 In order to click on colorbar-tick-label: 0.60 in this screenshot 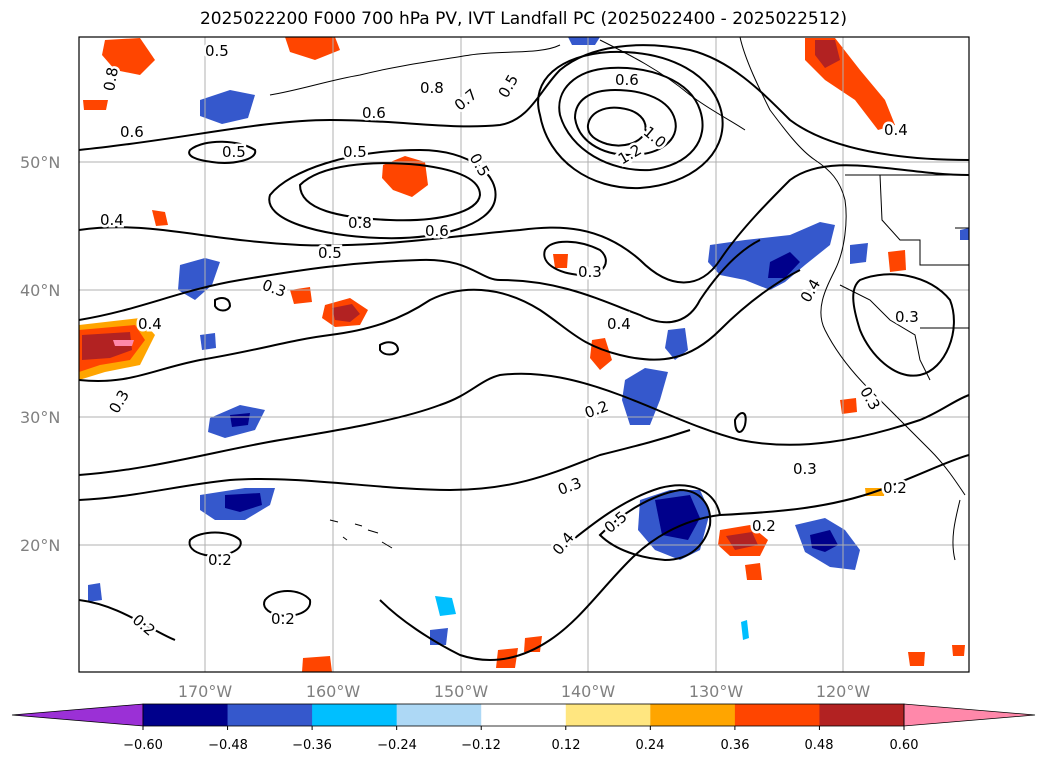, I will do `click(904, 745)`.